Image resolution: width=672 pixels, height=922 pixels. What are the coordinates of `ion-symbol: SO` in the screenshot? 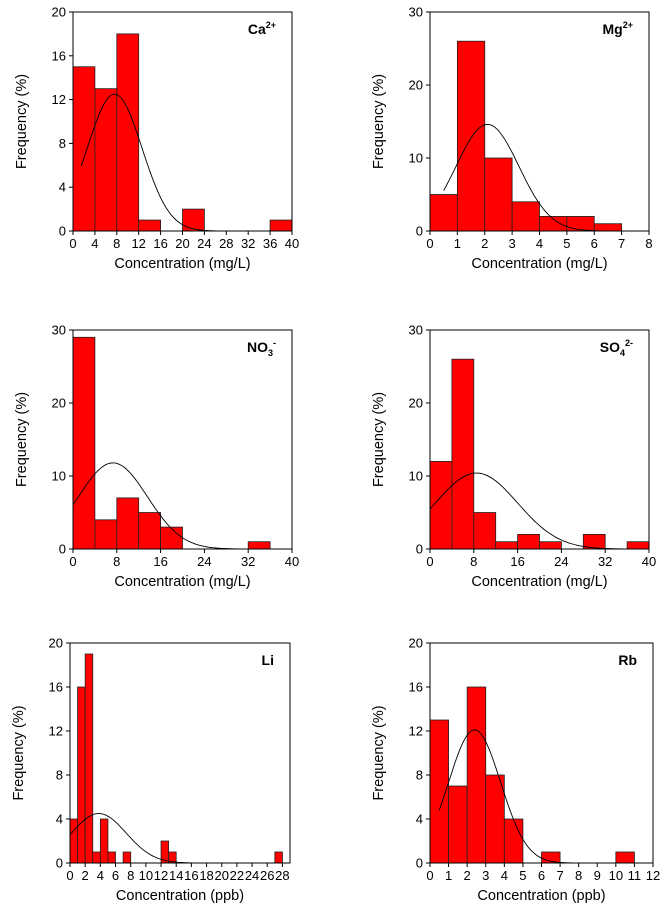 It's located at (610, 347).